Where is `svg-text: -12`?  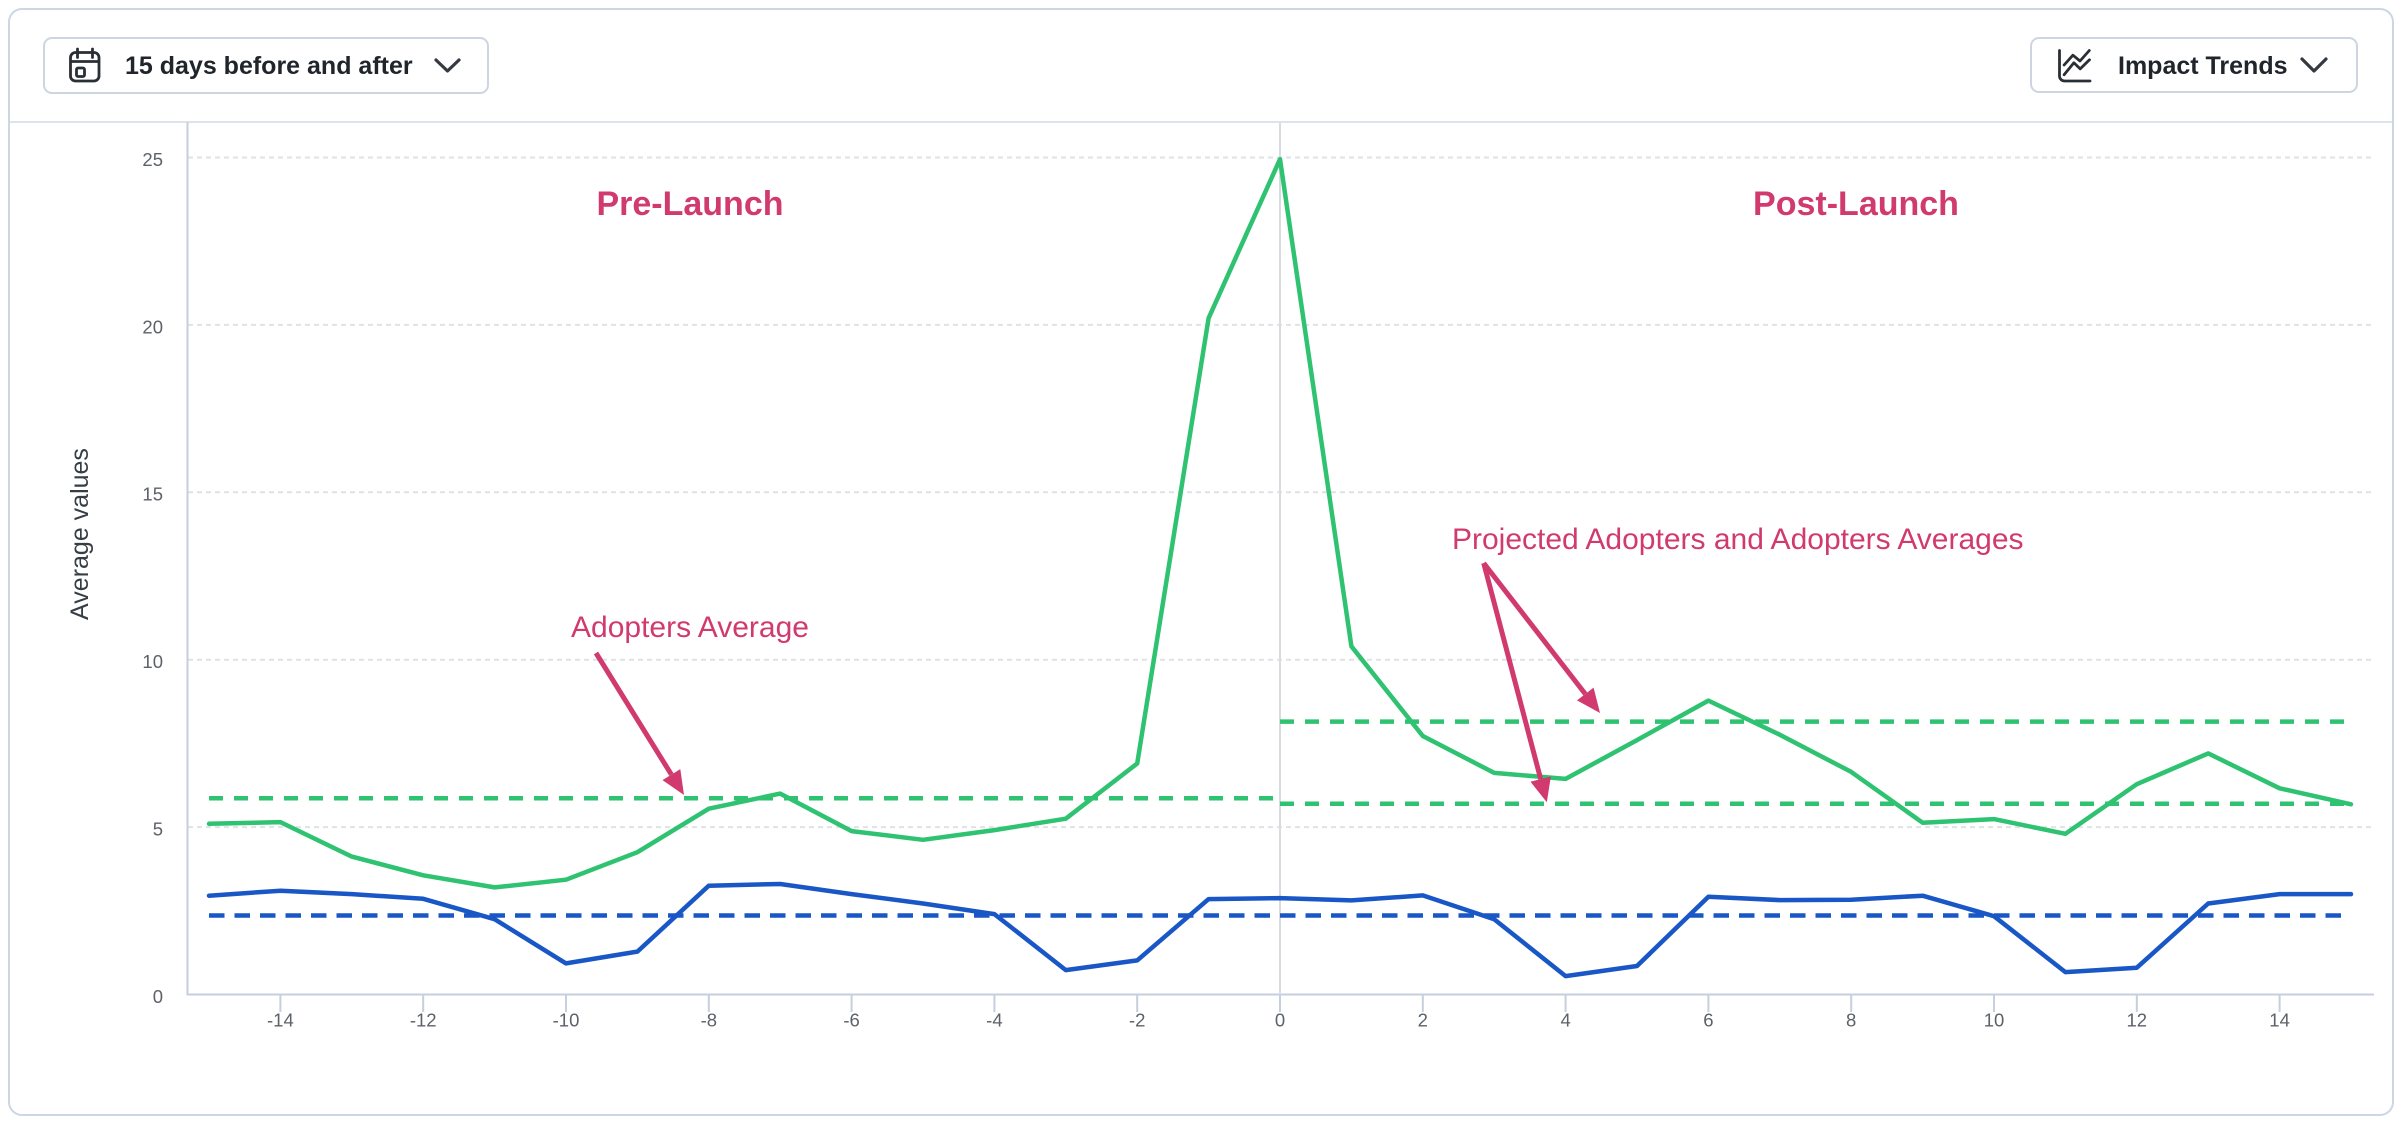 svg-text: -12 is located at coordinates (423, 1020).